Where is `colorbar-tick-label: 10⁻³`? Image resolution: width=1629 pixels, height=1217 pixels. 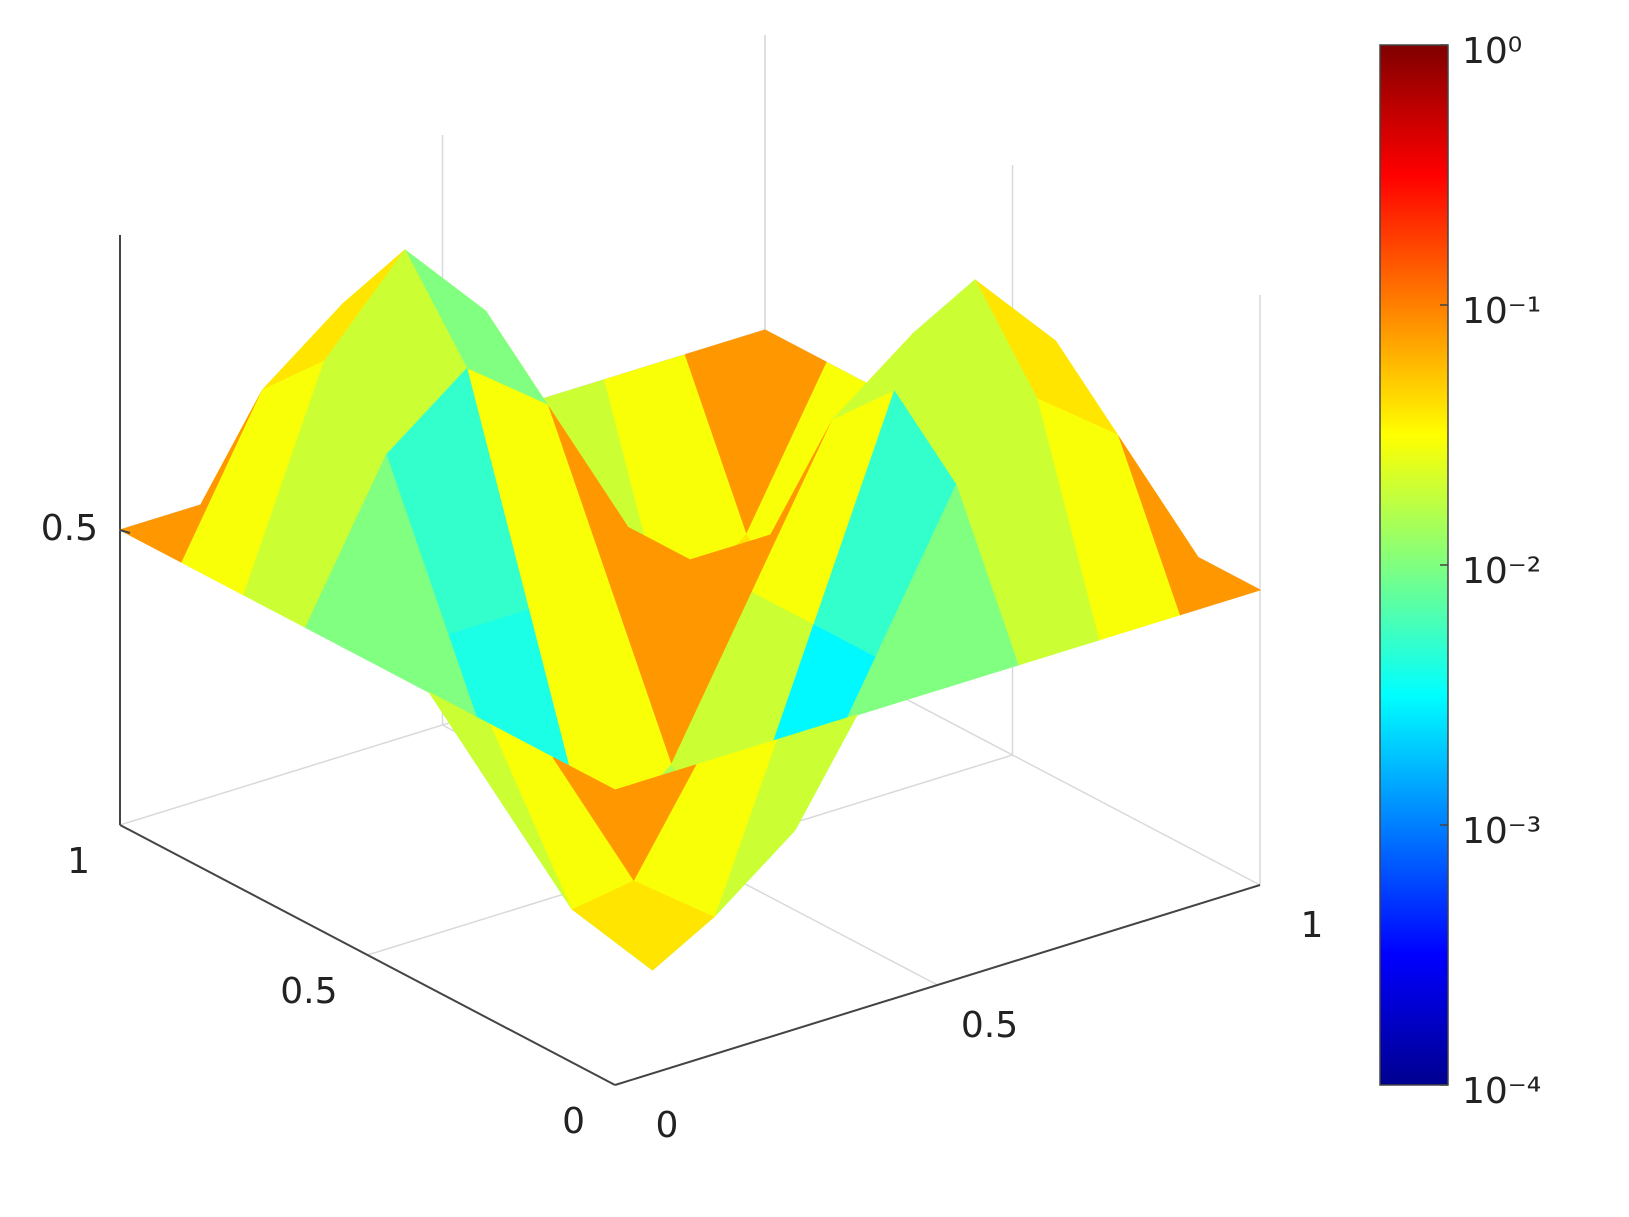
colorbar-tick-label: 10⁻³ is located at coordinates (1501, 831).